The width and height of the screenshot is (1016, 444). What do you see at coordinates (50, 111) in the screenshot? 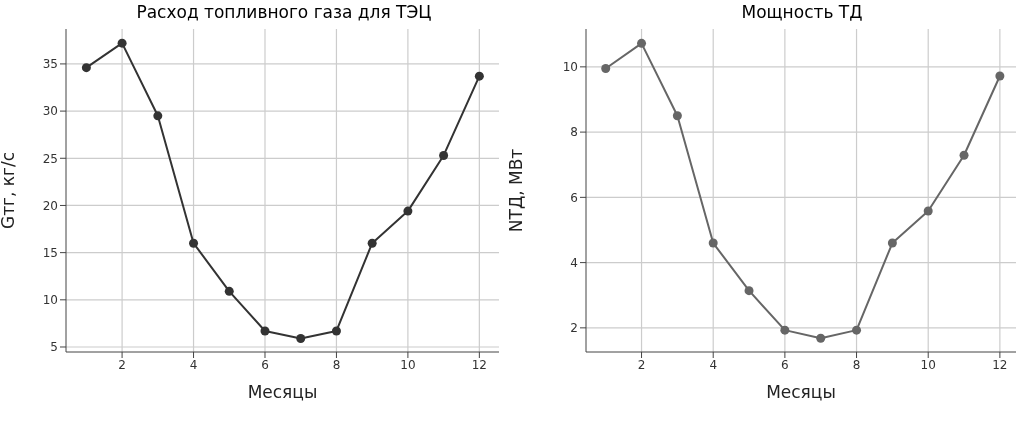
I see `y-tick-label: 30` at bounding box center [50, 111].